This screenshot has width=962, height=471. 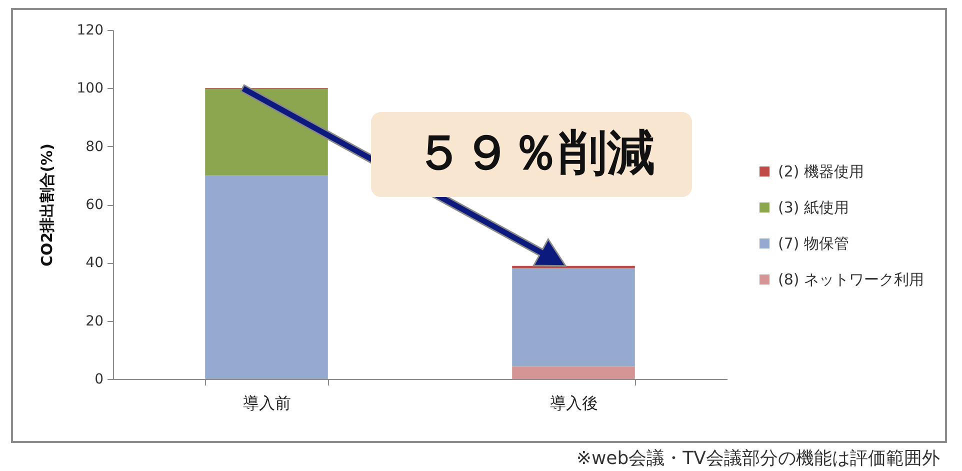 What do you see at coordinates (267, 403) in the screenshot?
I see `x-tick-label: 導入前` at bounding box center [267, 403].